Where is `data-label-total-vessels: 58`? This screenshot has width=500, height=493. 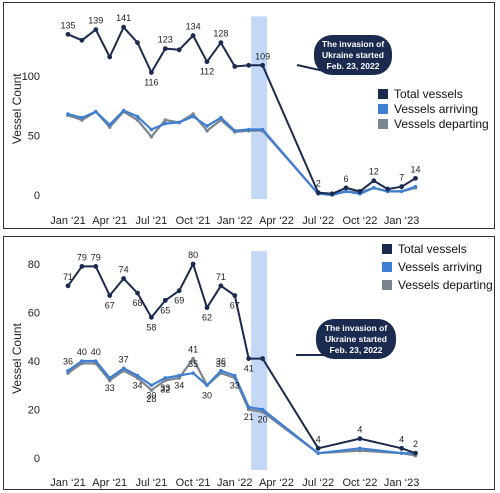
data-label-total-vessels: 58 is located at coordinates (151, 327).